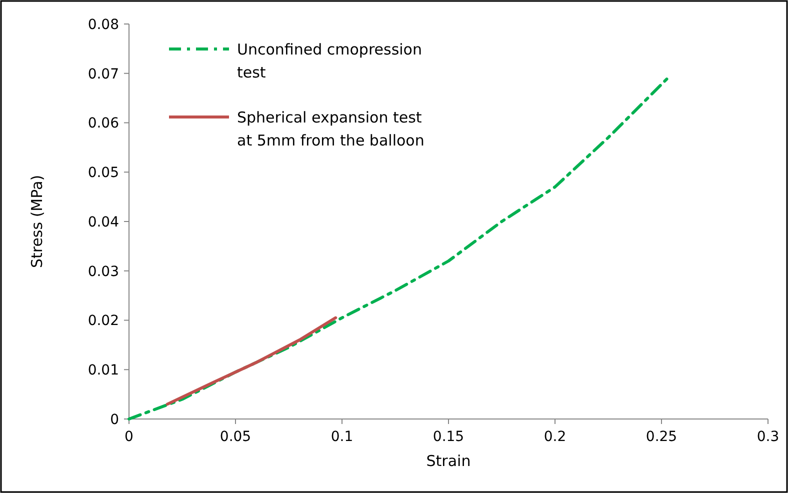  What do you see at coordinates (252, 361) in the screenshot?
I see `line-series` at bounding box center [252, 361].